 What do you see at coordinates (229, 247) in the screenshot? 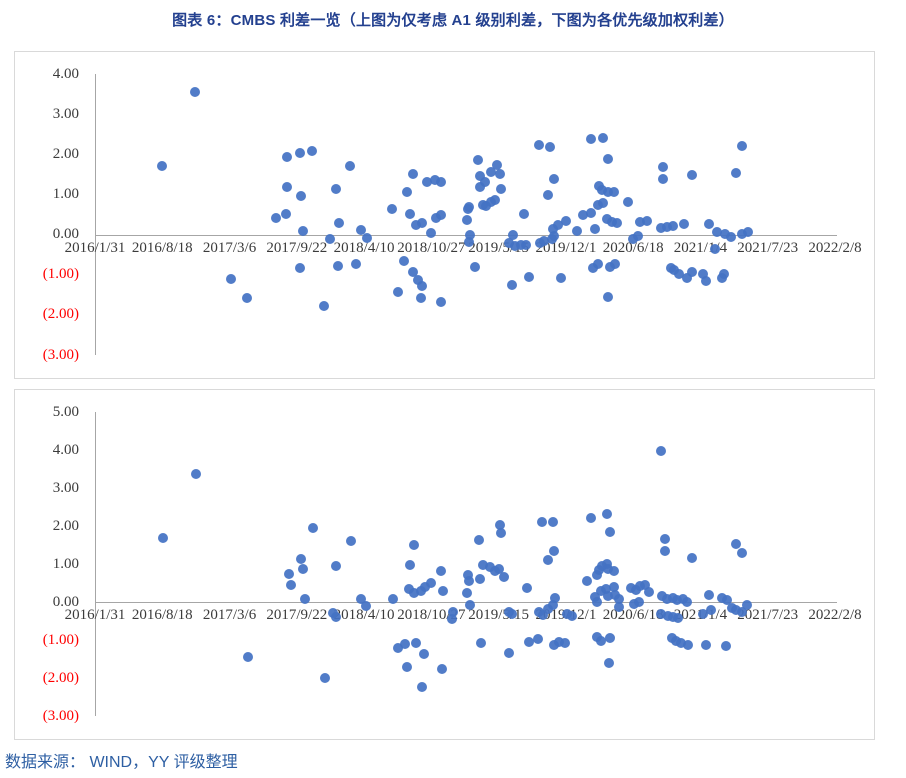
I see `x-tick-label: 2017/3/6` at bounding box center [229, 247].